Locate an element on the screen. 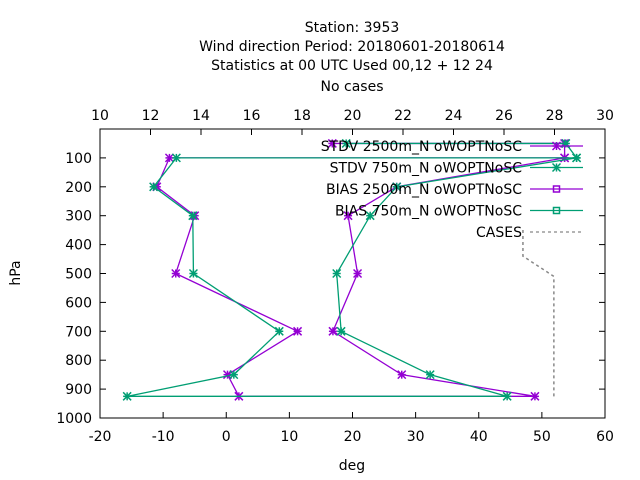 Image resolution: width=640 pixels, height=480 pixels. legend-label: STDV 750m_N oWOPTNoSC is located at coordinates (426, 169).